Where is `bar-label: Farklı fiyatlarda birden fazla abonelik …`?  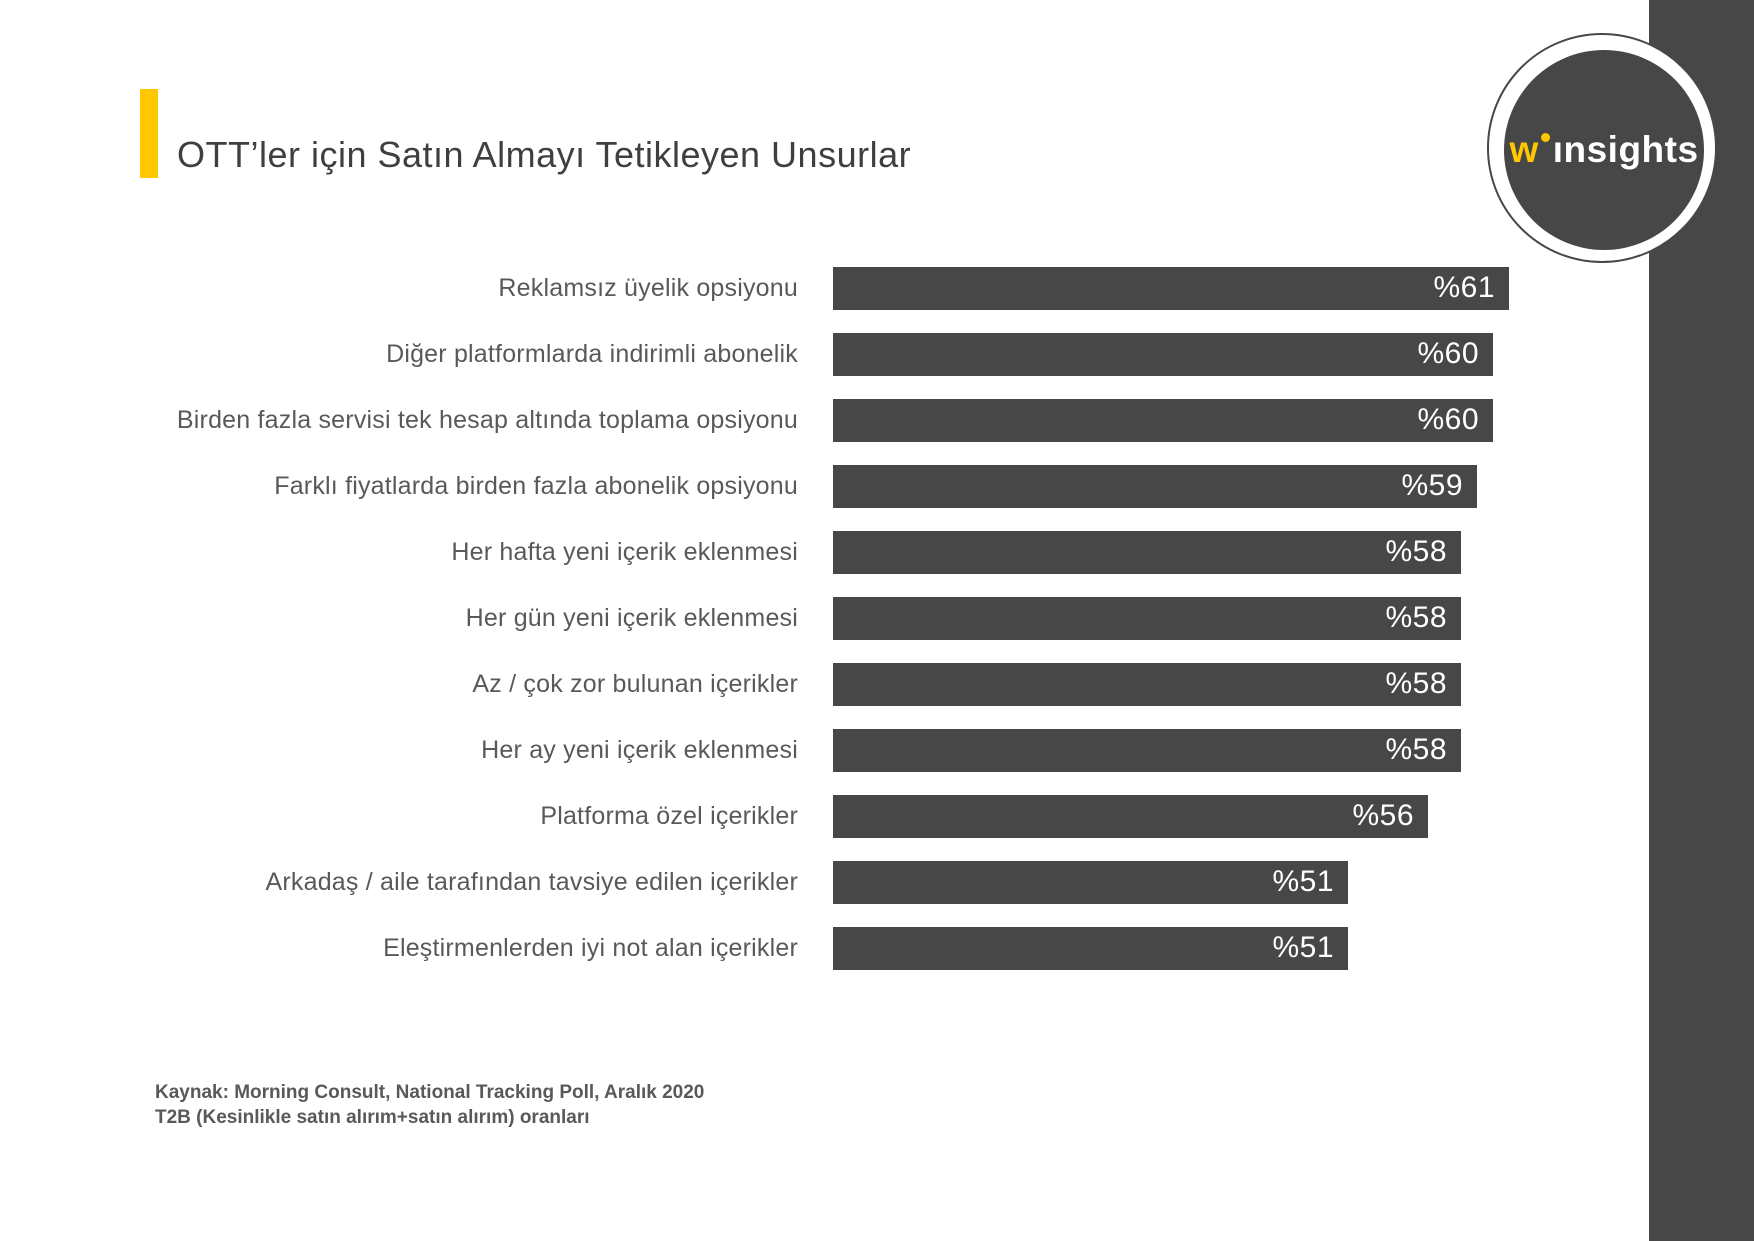
bar-label: Farklı fiyatlarda birden fazla abonelik … is located at coordinates (536, 485).